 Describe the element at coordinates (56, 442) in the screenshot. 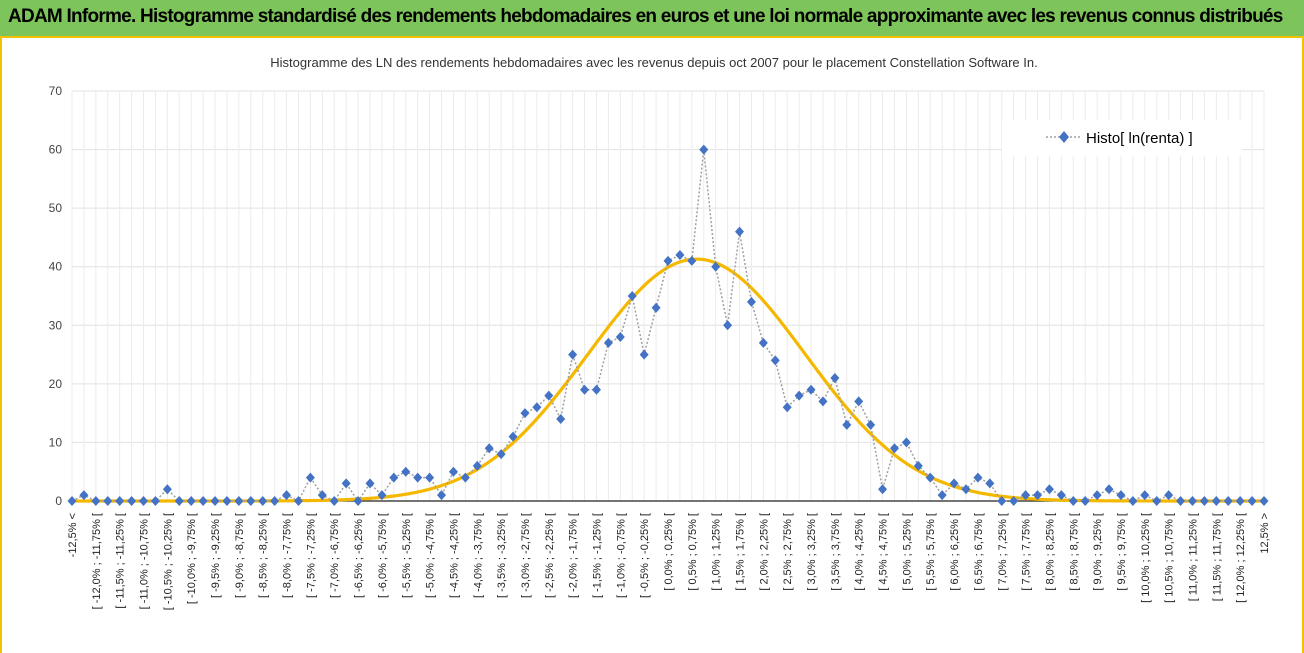

I see `y-tick-label: 10` at that location.